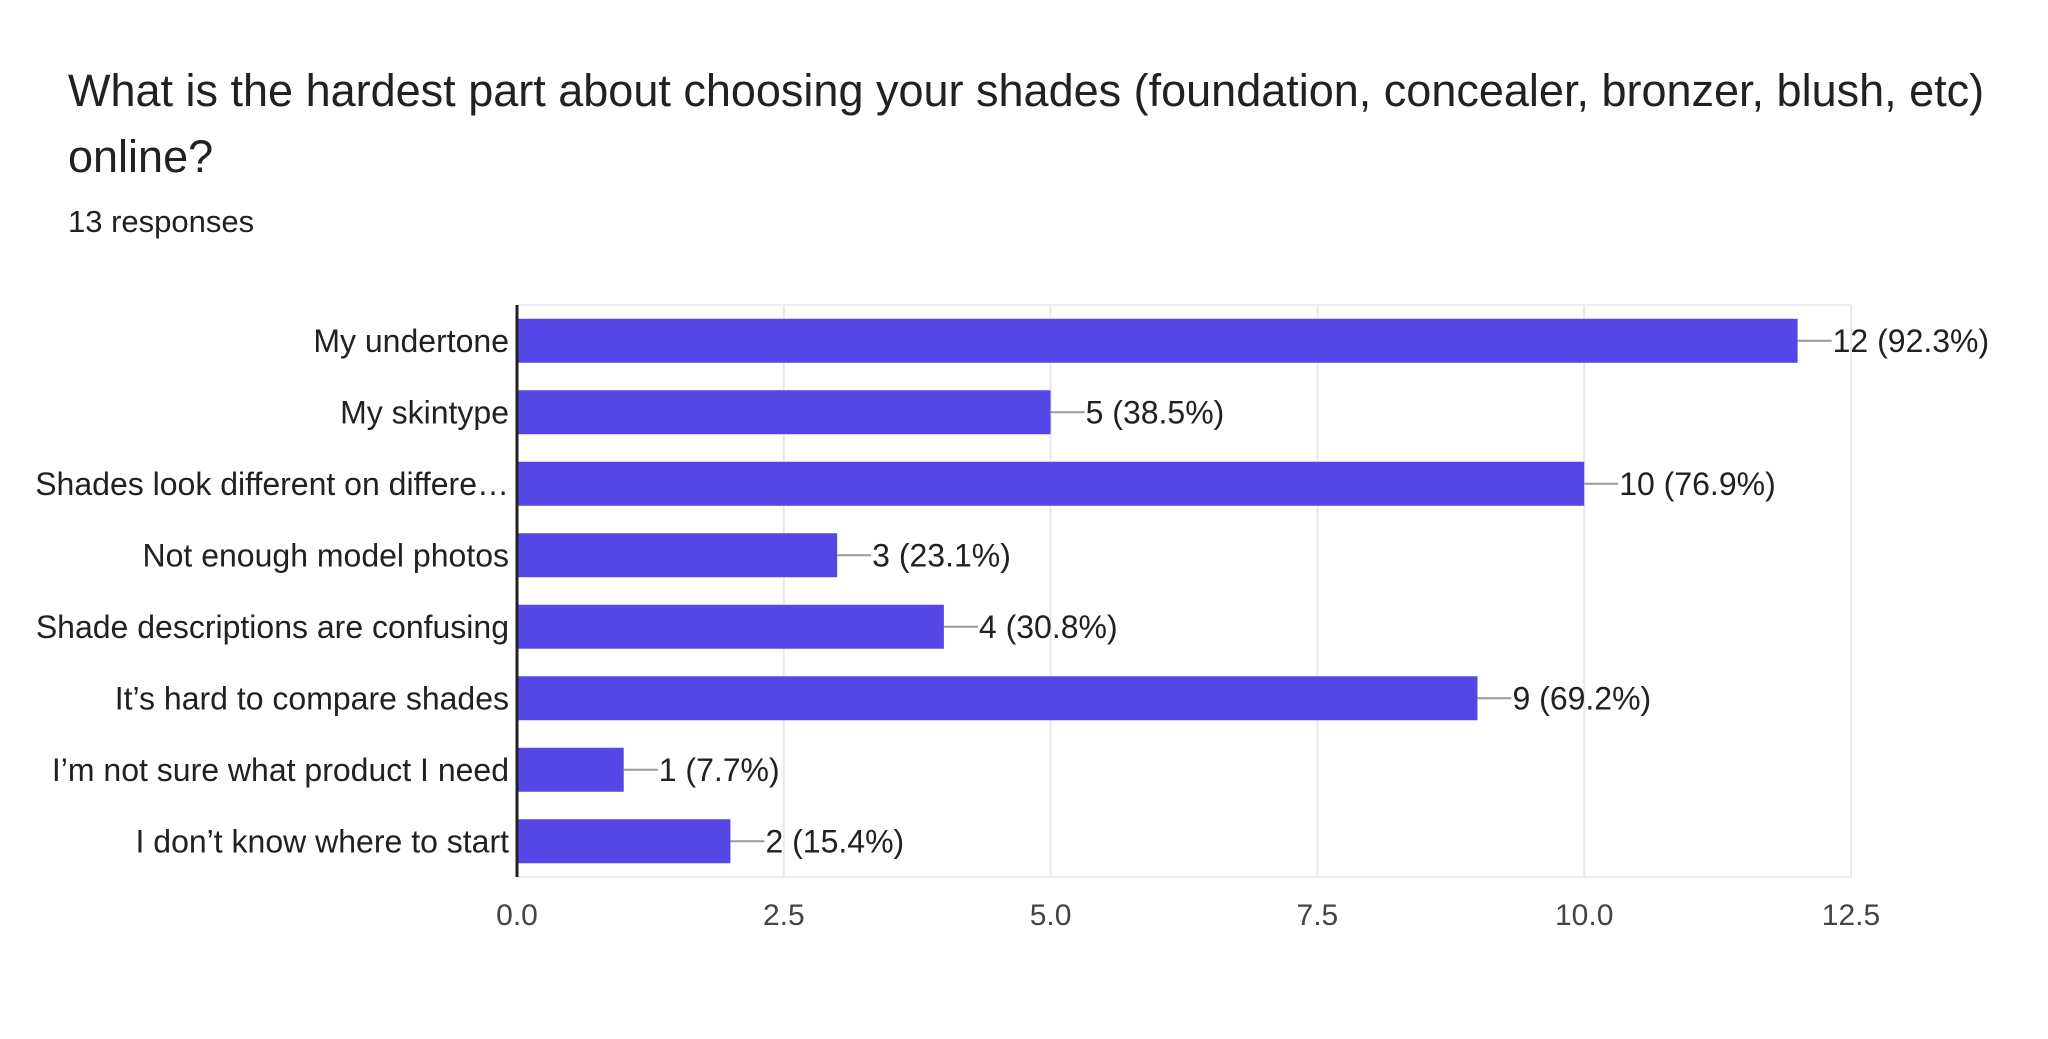 The height and width of the screenshot is (1039, 2048). What do you see at coordinates (1318, 915) in the screenshot?
I see `x-tick-label: 7.5` at bounding box center [1318, 915].